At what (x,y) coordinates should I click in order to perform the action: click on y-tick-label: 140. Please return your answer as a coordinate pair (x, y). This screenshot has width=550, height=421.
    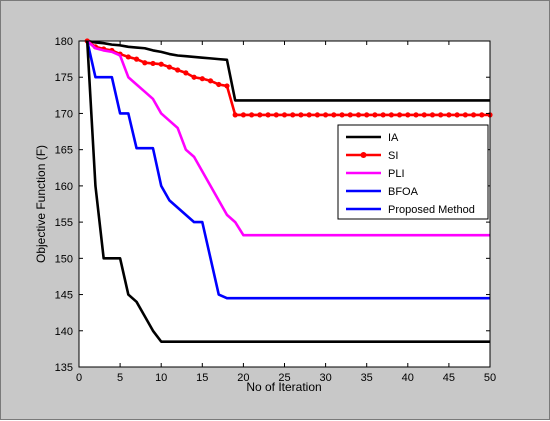
    Looking at the image, I should click on (64, 332).